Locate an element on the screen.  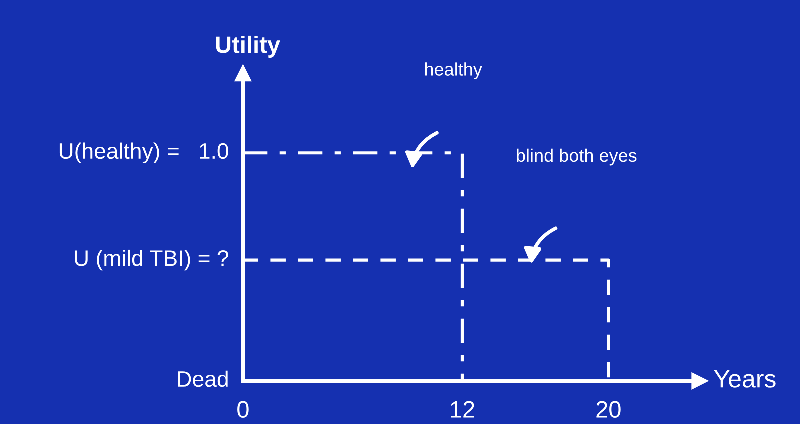
text: U(healthy) = 1.0 is located at coordinates (144, 153).